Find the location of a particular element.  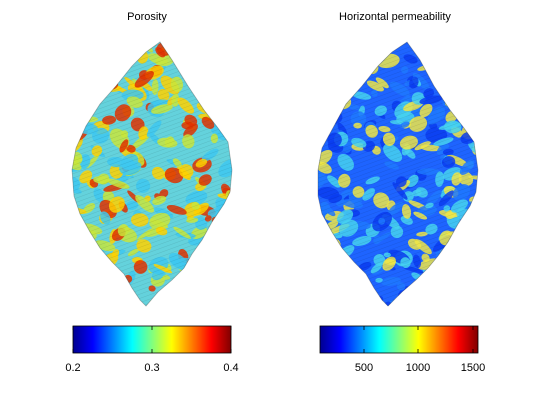

permeability-colorbar: 500 1000 1500 is located at coordinates (402, 349).